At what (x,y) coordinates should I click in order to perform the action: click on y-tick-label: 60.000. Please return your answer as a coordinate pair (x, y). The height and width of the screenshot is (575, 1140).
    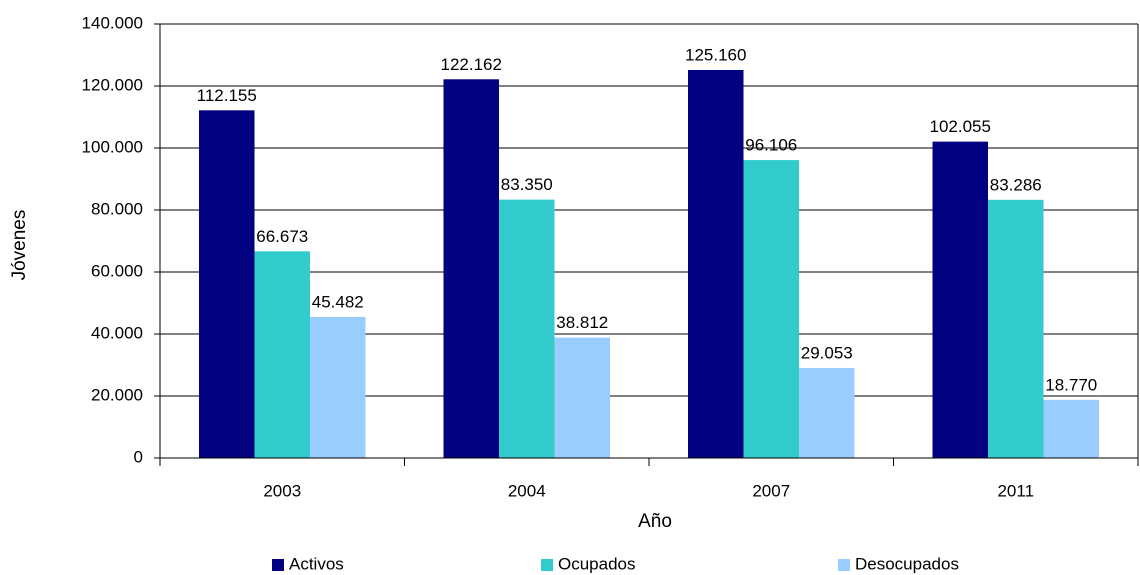
    Looking at the image, I should click on (117, 270).